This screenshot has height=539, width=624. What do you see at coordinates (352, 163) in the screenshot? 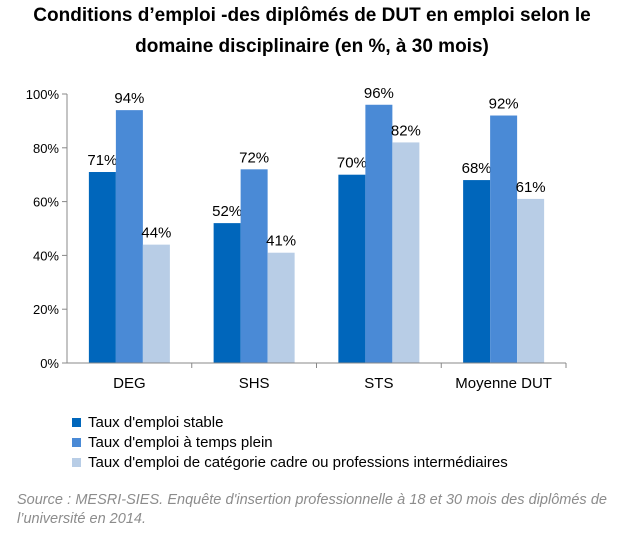
I see `data-label: 70%` at bounding box center [352, 163].